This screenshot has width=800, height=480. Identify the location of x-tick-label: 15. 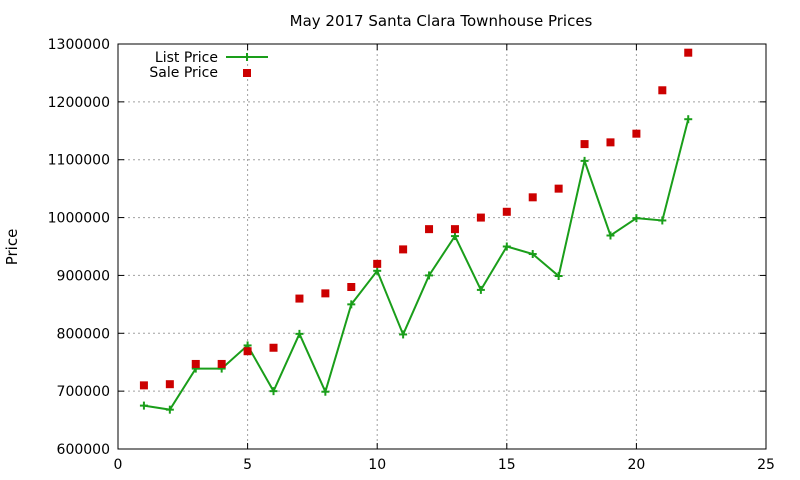
(507, 465).